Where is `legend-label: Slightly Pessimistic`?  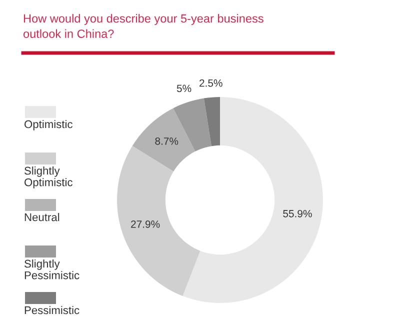
legend-label: Slightly Pessimistic is located at coordinates (52, 270).